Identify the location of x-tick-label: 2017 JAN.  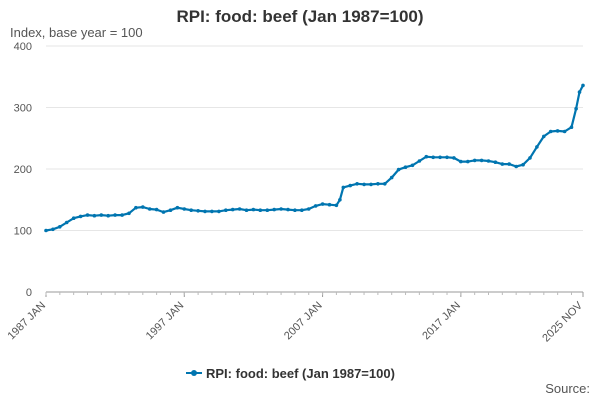
(441, 321).